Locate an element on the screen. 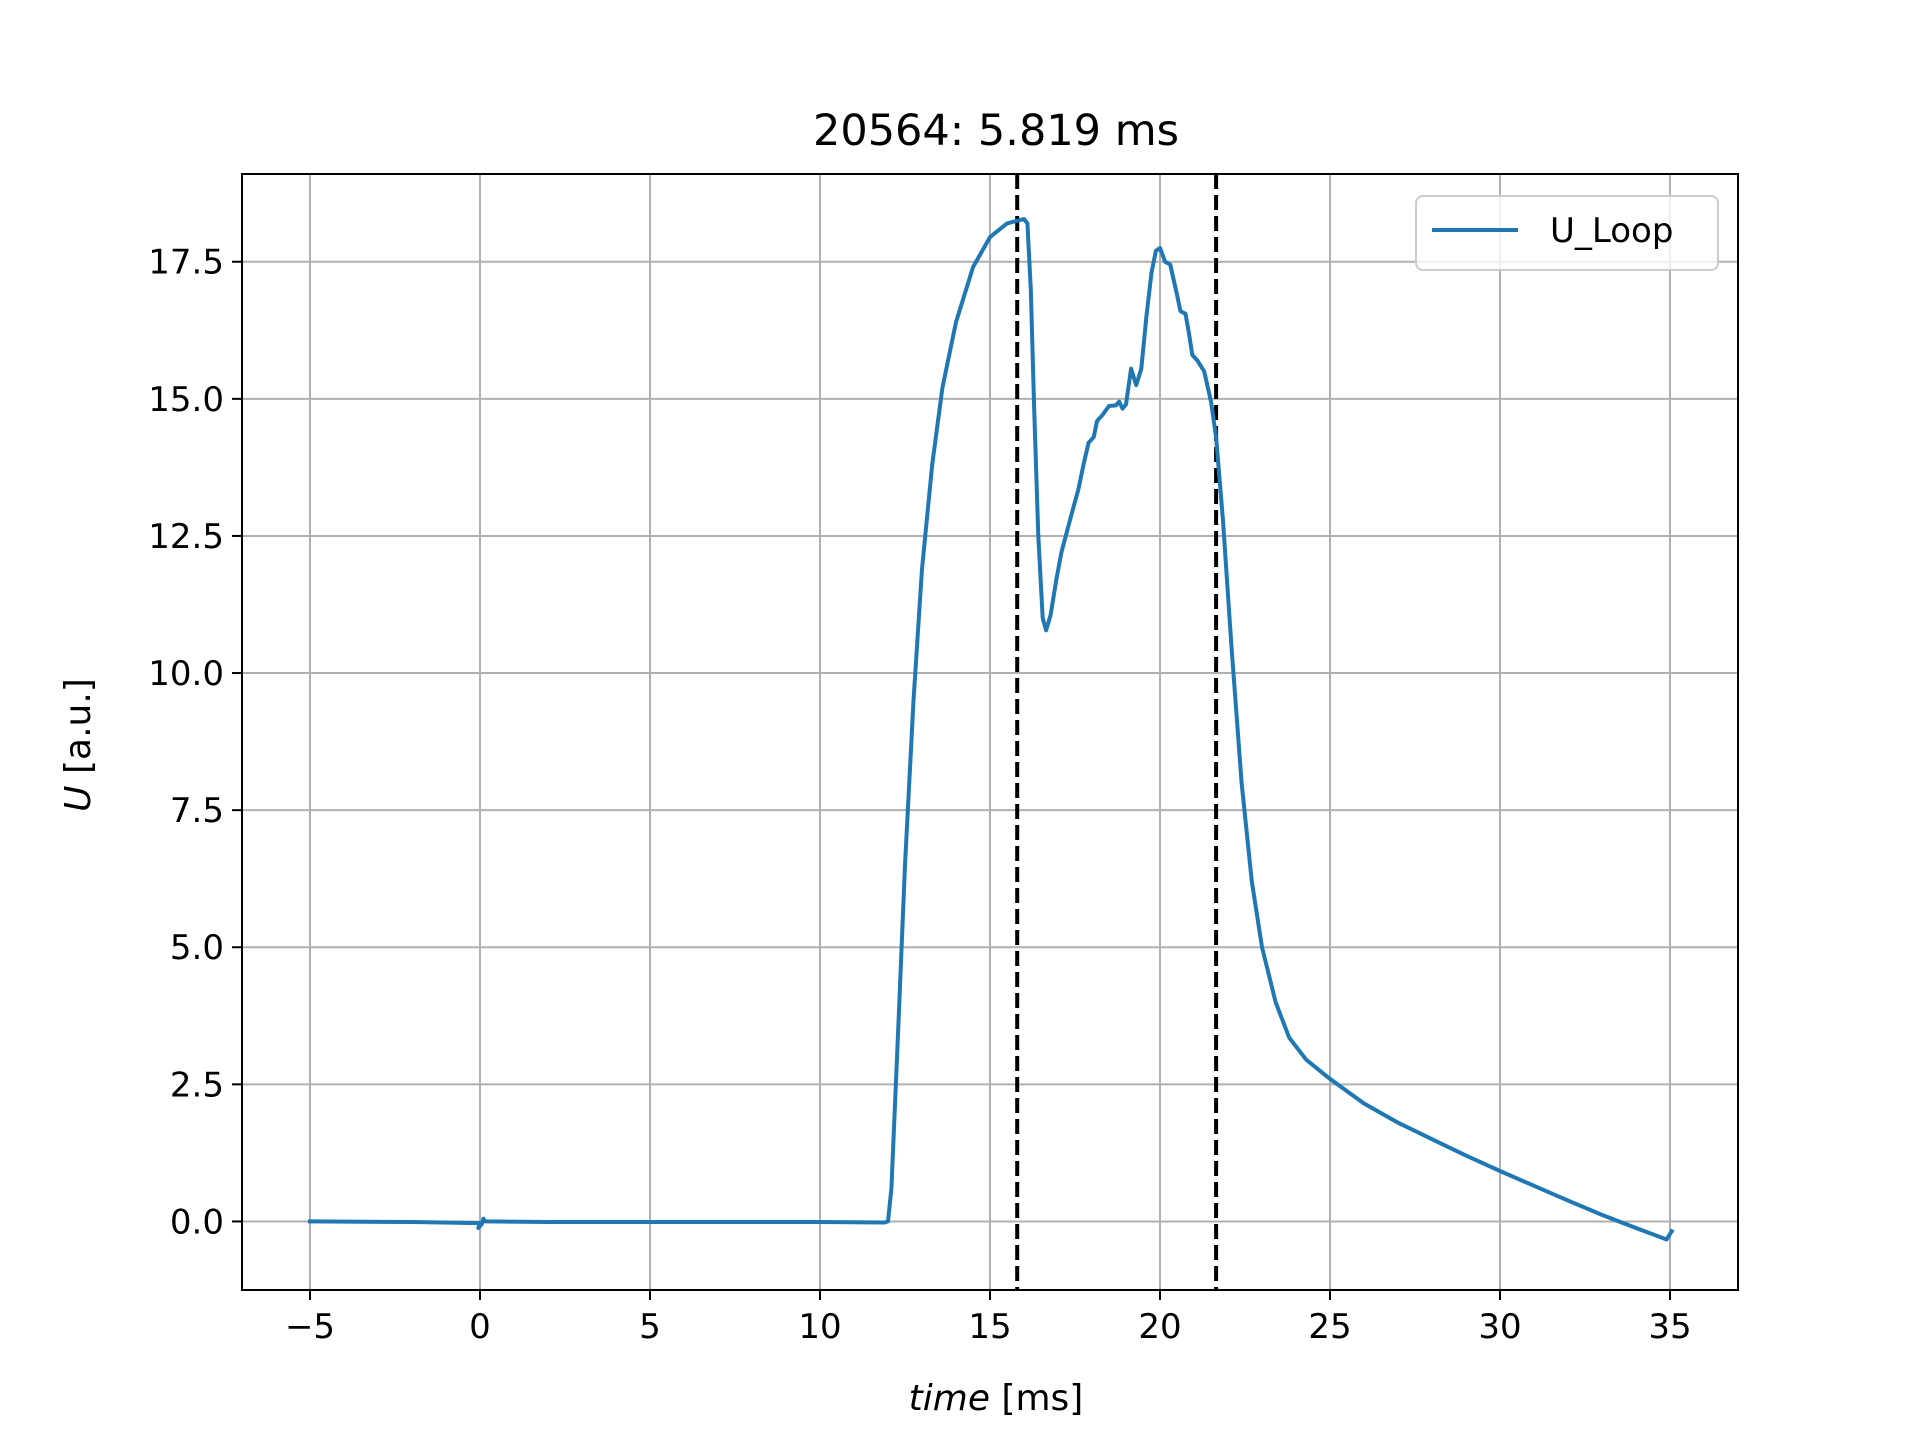  x-tick-label: 10 is located at coordinates (819, 1327).